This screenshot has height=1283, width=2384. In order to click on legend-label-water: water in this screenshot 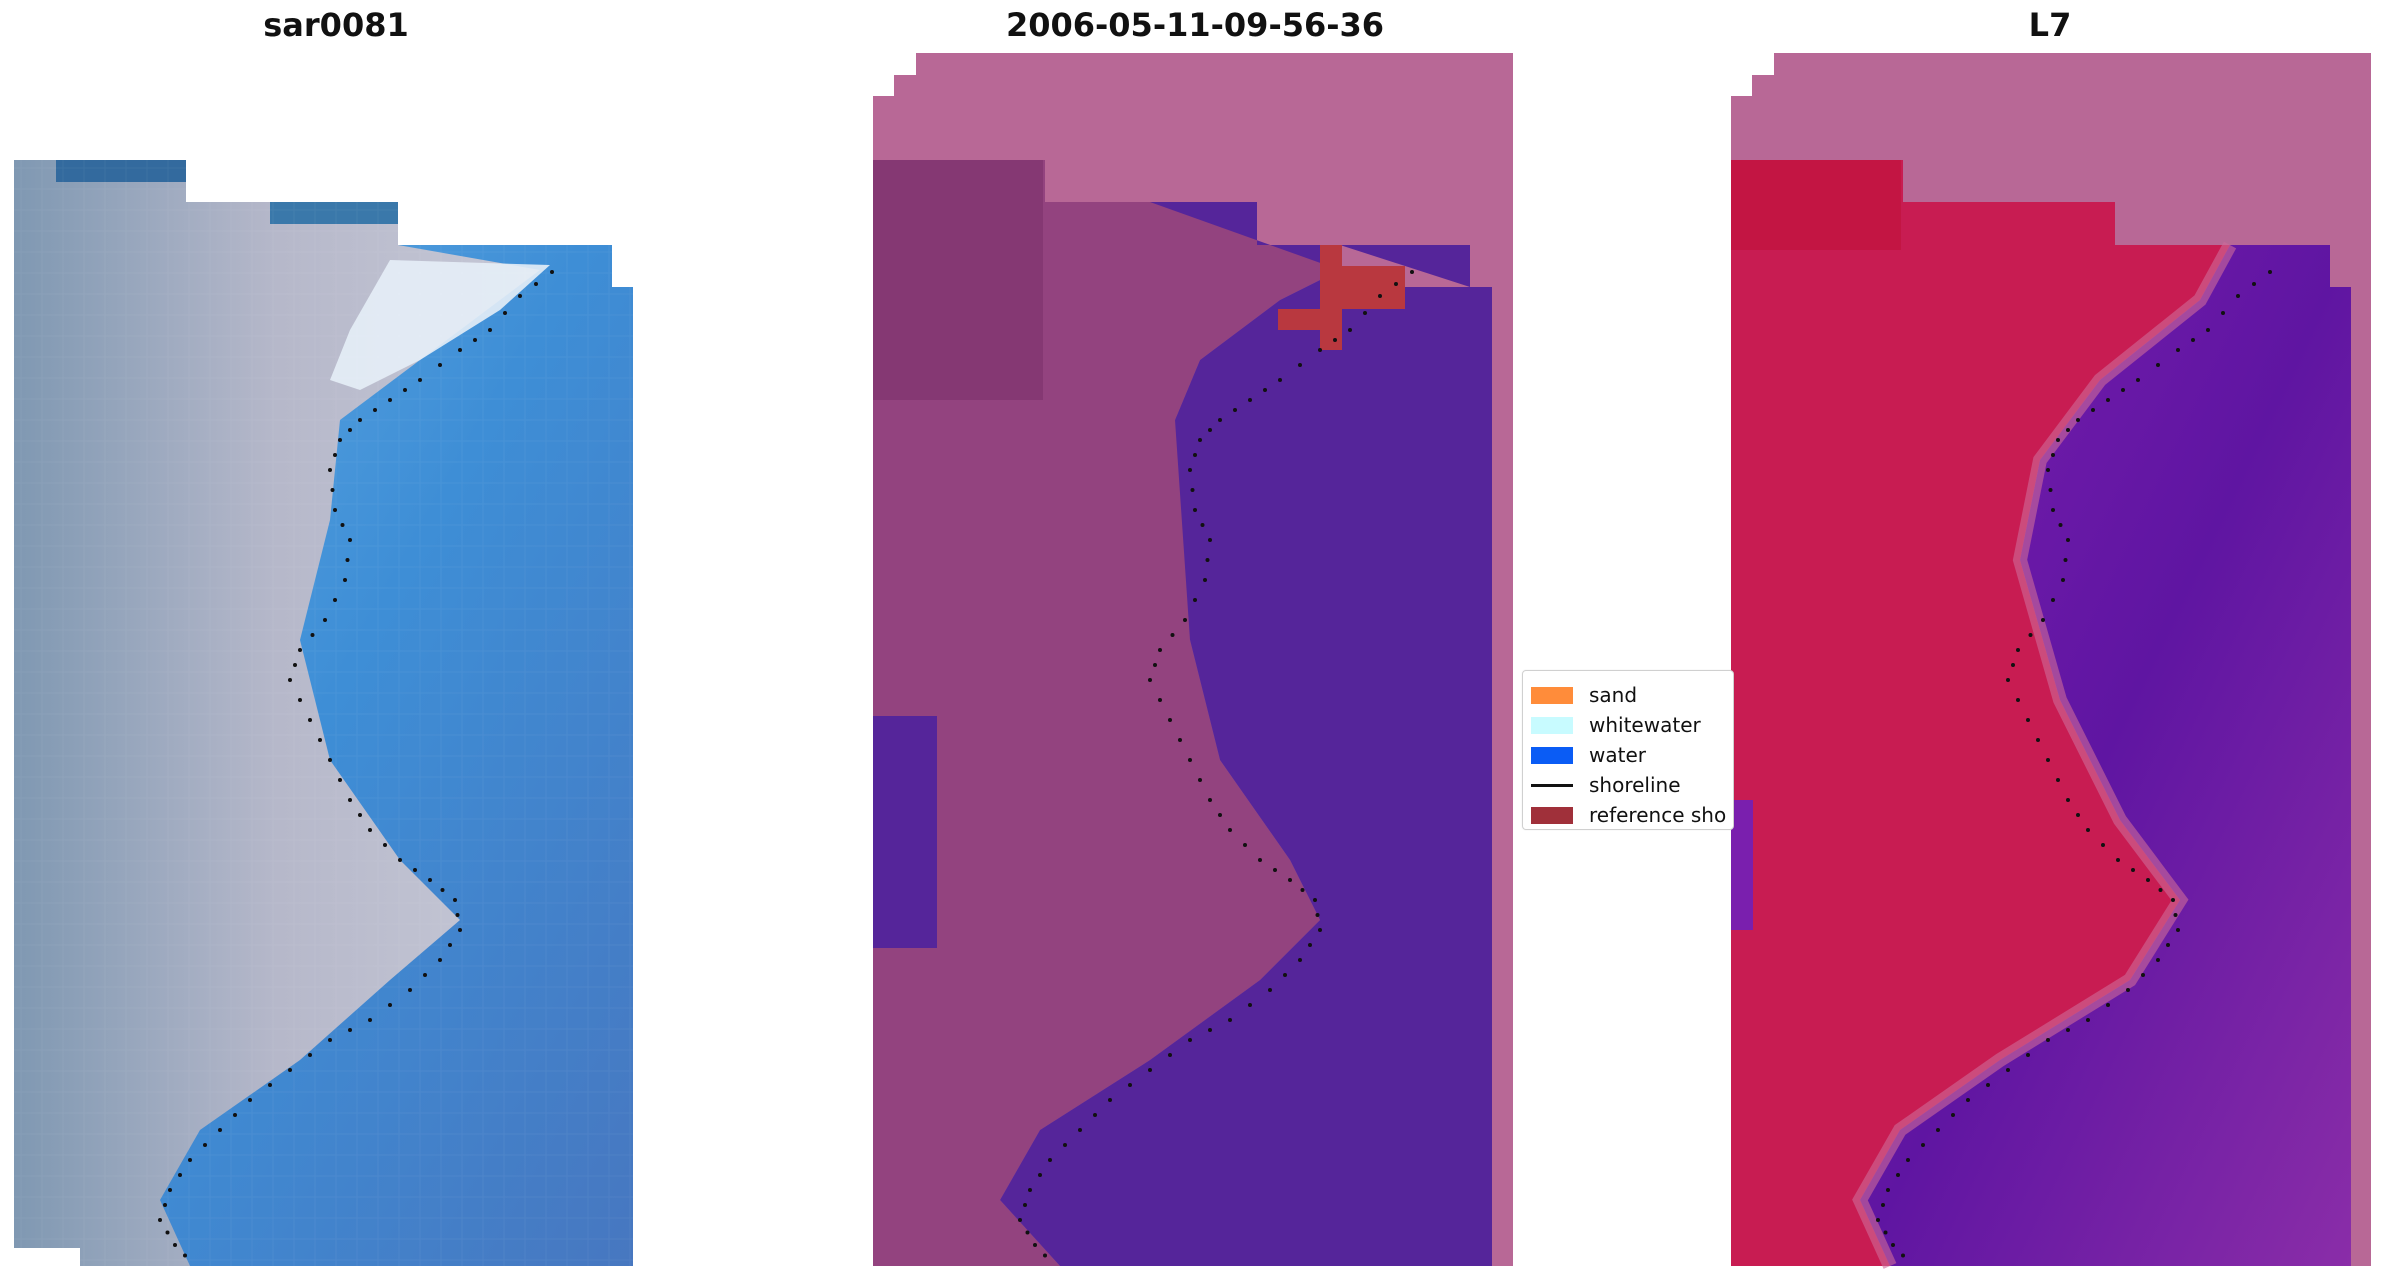, I will do `click(1617, 755)`.